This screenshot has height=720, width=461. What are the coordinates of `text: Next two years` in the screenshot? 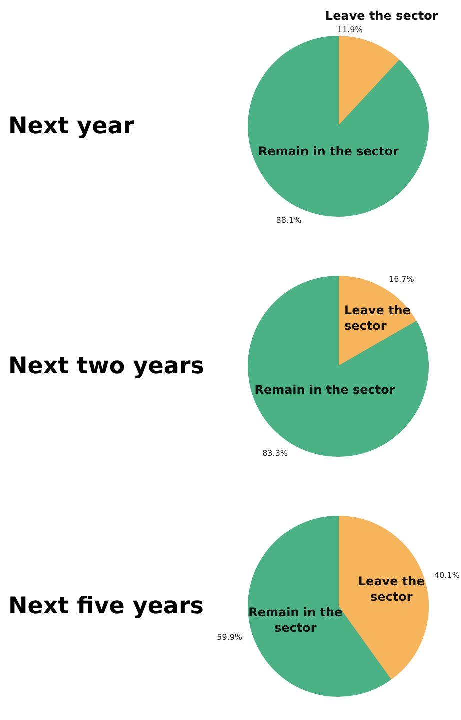 It's located at (106, 367).